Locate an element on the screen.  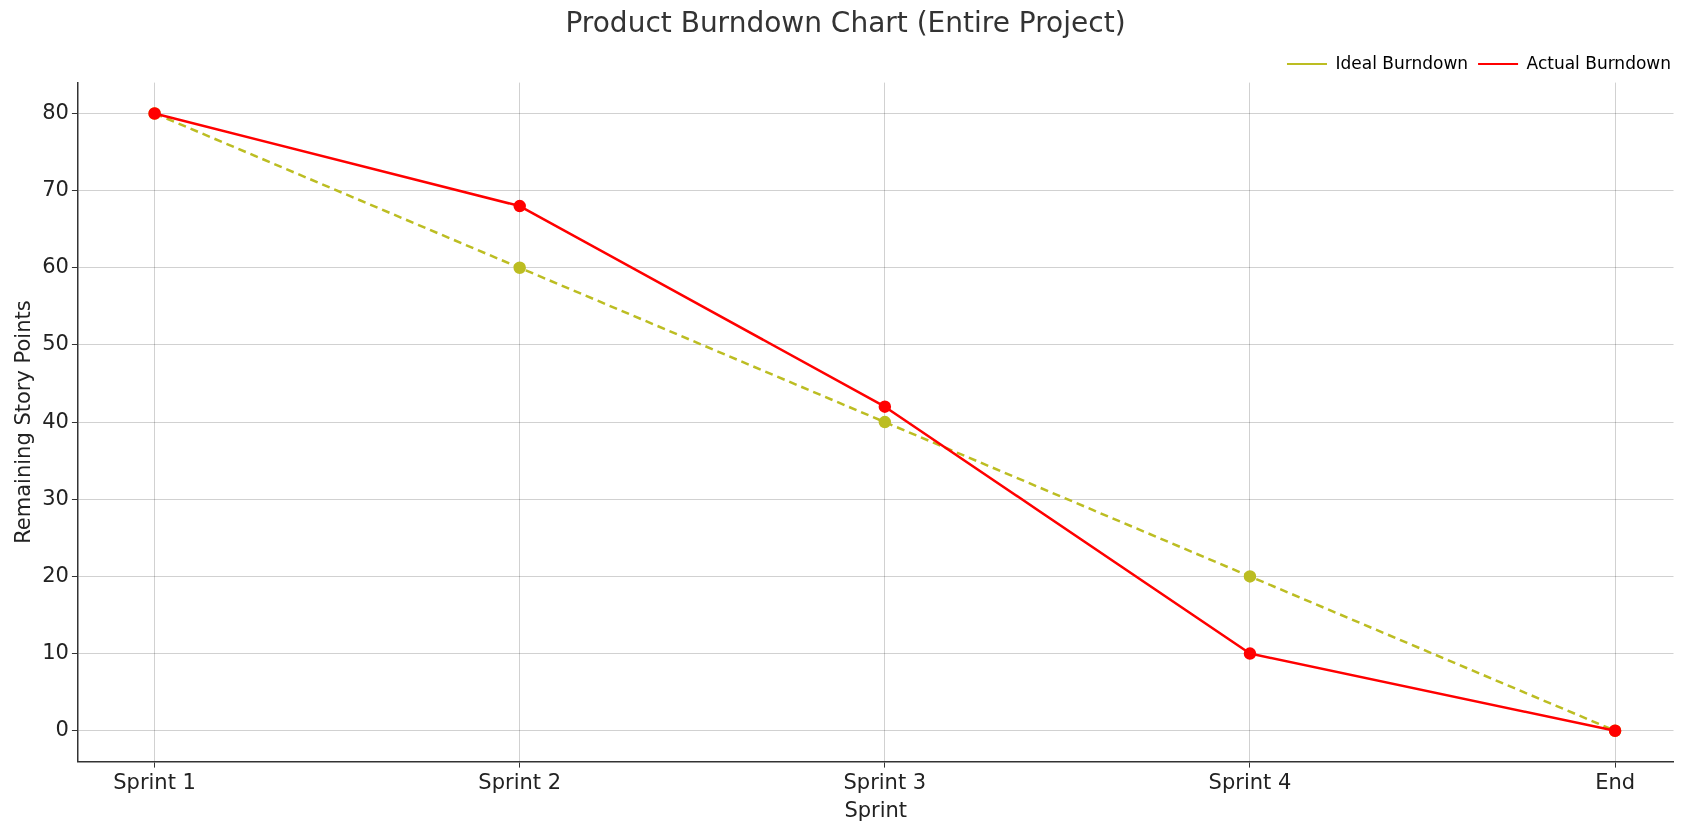
y-tick-label: 70 is located at coordinates (55, 189).